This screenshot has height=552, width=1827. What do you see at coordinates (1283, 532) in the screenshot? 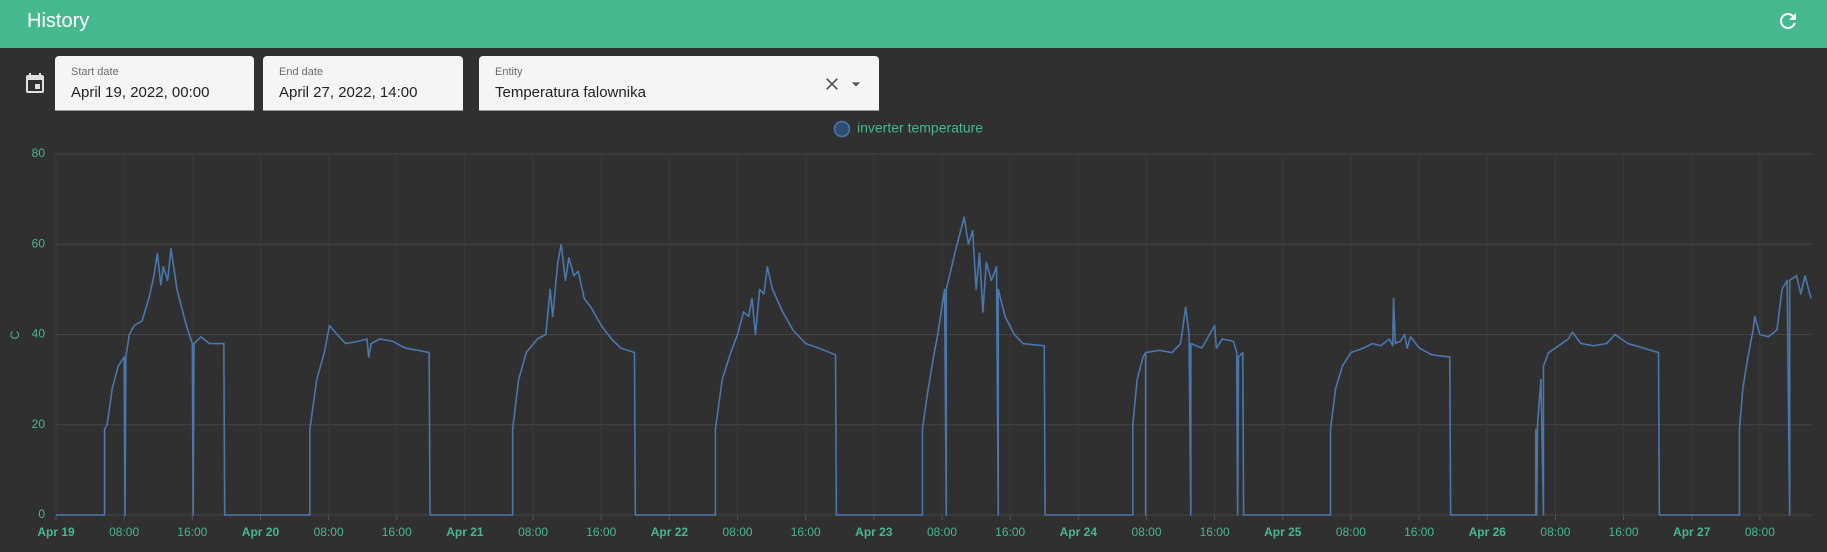
I see `x-tick-label: Apr 25` at bounding box center [1283, 532].